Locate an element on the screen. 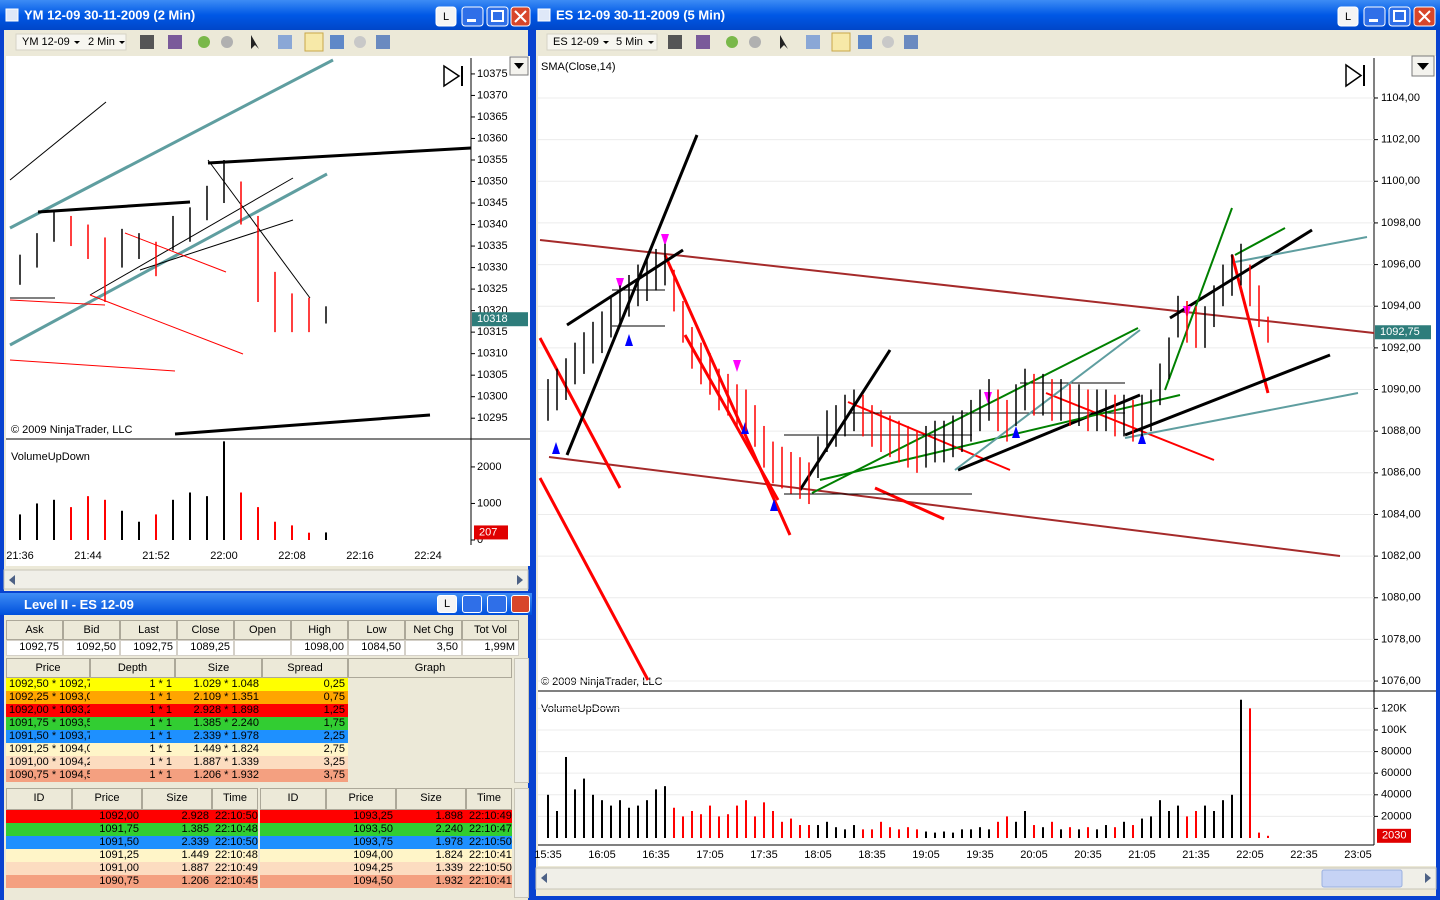 The height and width of the screenshot is (900, 1440). table-price: 1094,00 is located at coordinates (361, 855).